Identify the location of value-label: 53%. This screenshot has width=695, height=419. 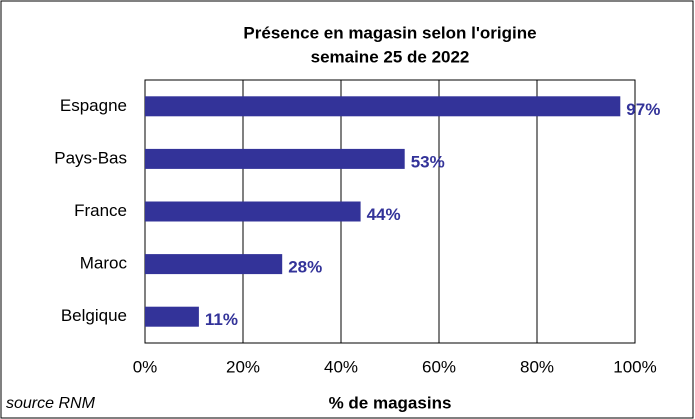
(428, 161).